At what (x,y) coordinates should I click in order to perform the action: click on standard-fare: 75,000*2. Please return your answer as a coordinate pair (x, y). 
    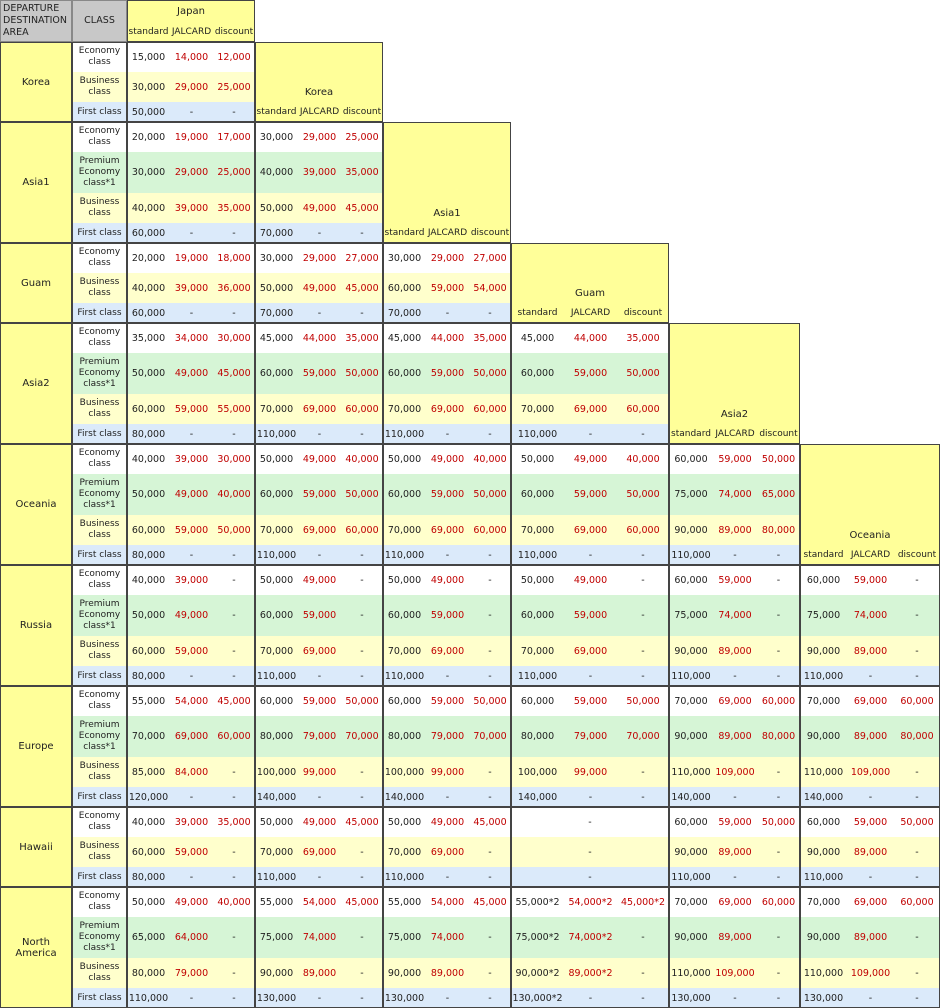
    Looking at the image, I should click on (537, 937).